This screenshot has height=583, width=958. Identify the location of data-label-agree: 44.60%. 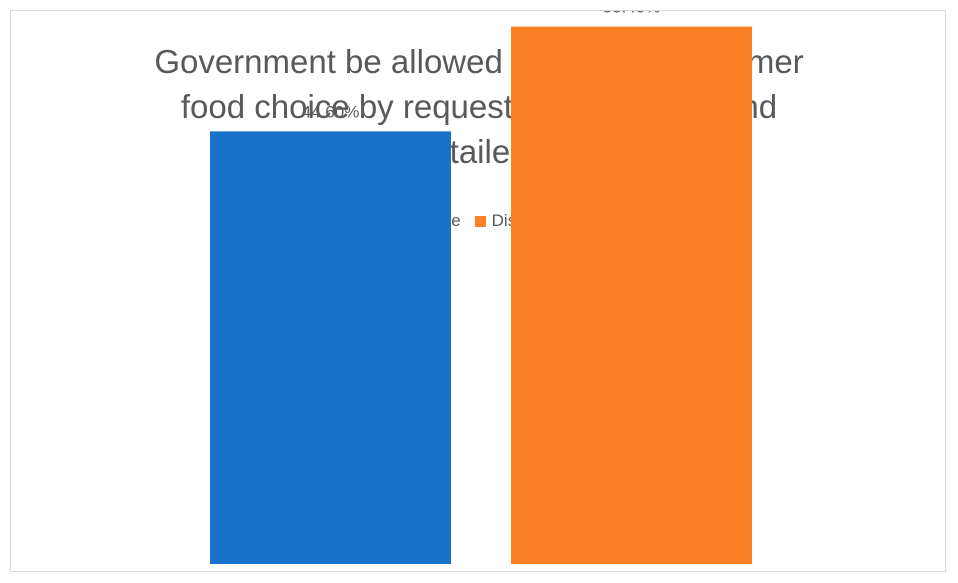
(331, 111).